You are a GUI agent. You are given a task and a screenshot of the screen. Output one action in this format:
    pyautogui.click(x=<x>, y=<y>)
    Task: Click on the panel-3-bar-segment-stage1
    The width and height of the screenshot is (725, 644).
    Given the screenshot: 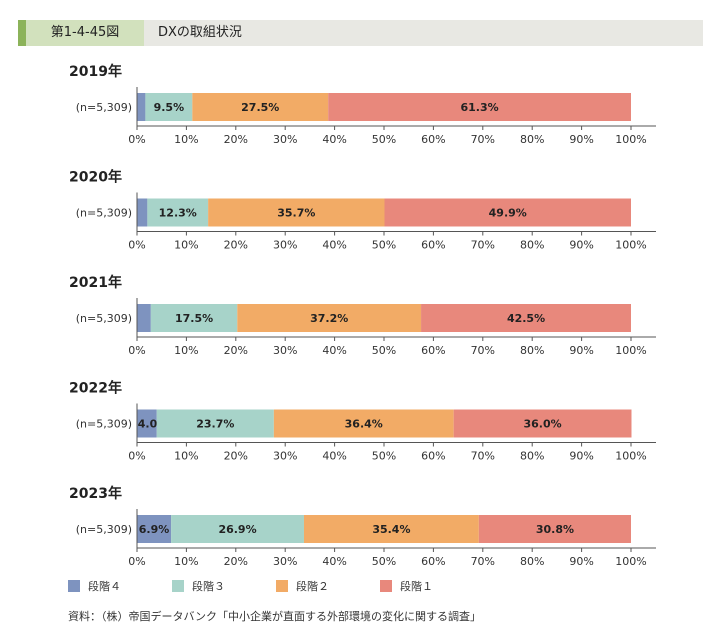 What is the action you would take?
    pyautogui.click(x=542, y=423)
    